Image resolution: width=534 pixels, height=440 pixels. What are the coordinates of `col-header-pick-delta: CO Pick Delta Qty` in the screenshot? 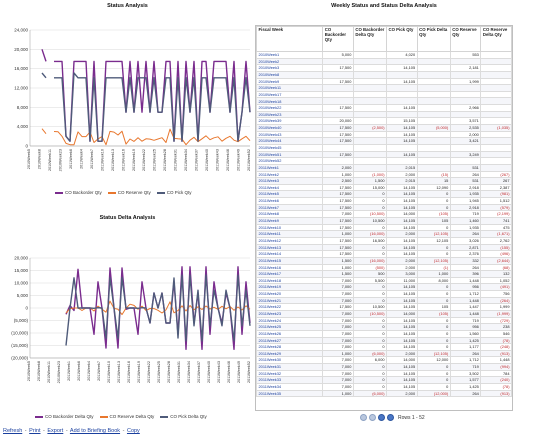 It's located at (433, 39).